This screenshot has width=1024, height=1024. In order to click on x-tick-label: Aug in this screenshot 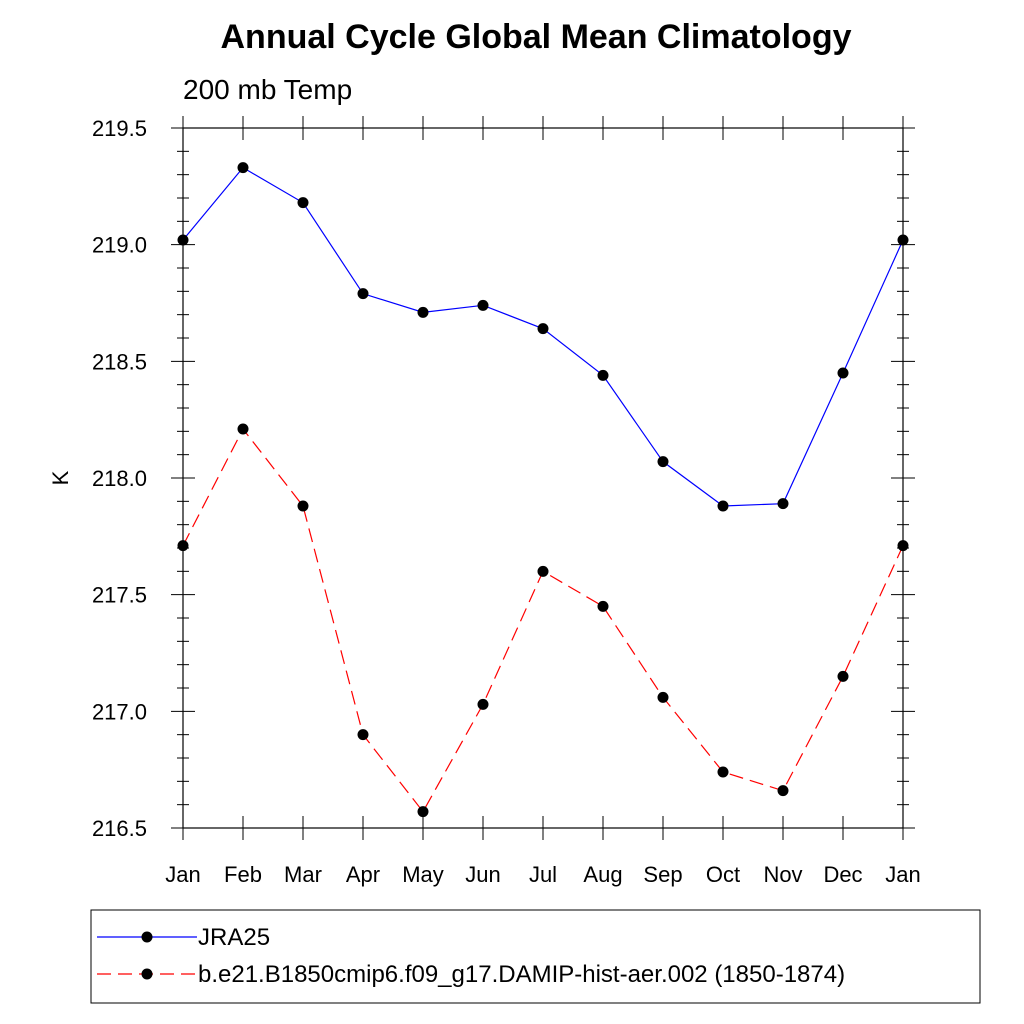, I will do `click(602, 874)`.